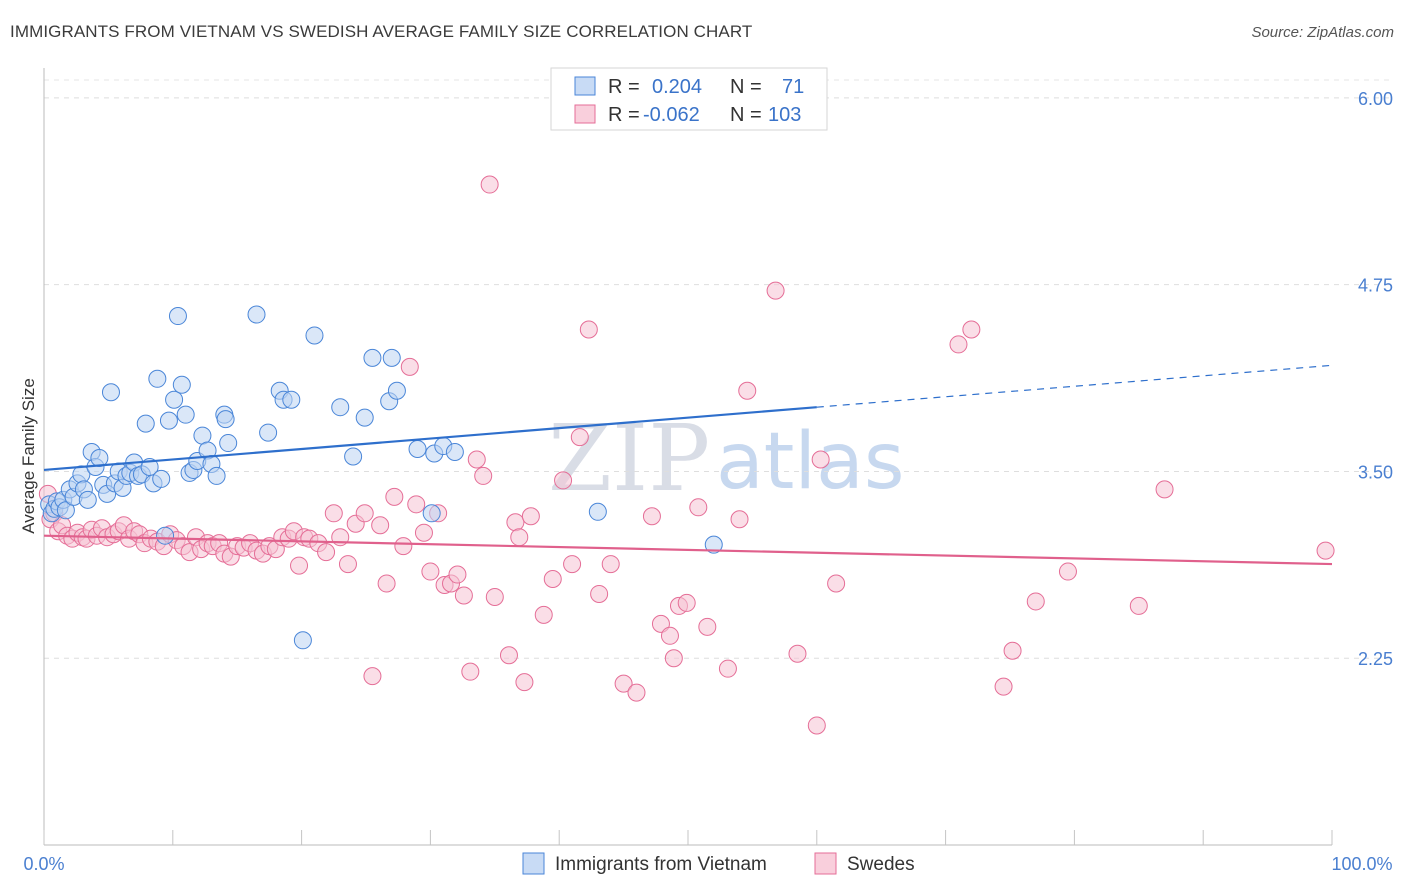  Describe the element at coordinates (688, 837) in the screenshot. I see `x-tick-marks` at that location.